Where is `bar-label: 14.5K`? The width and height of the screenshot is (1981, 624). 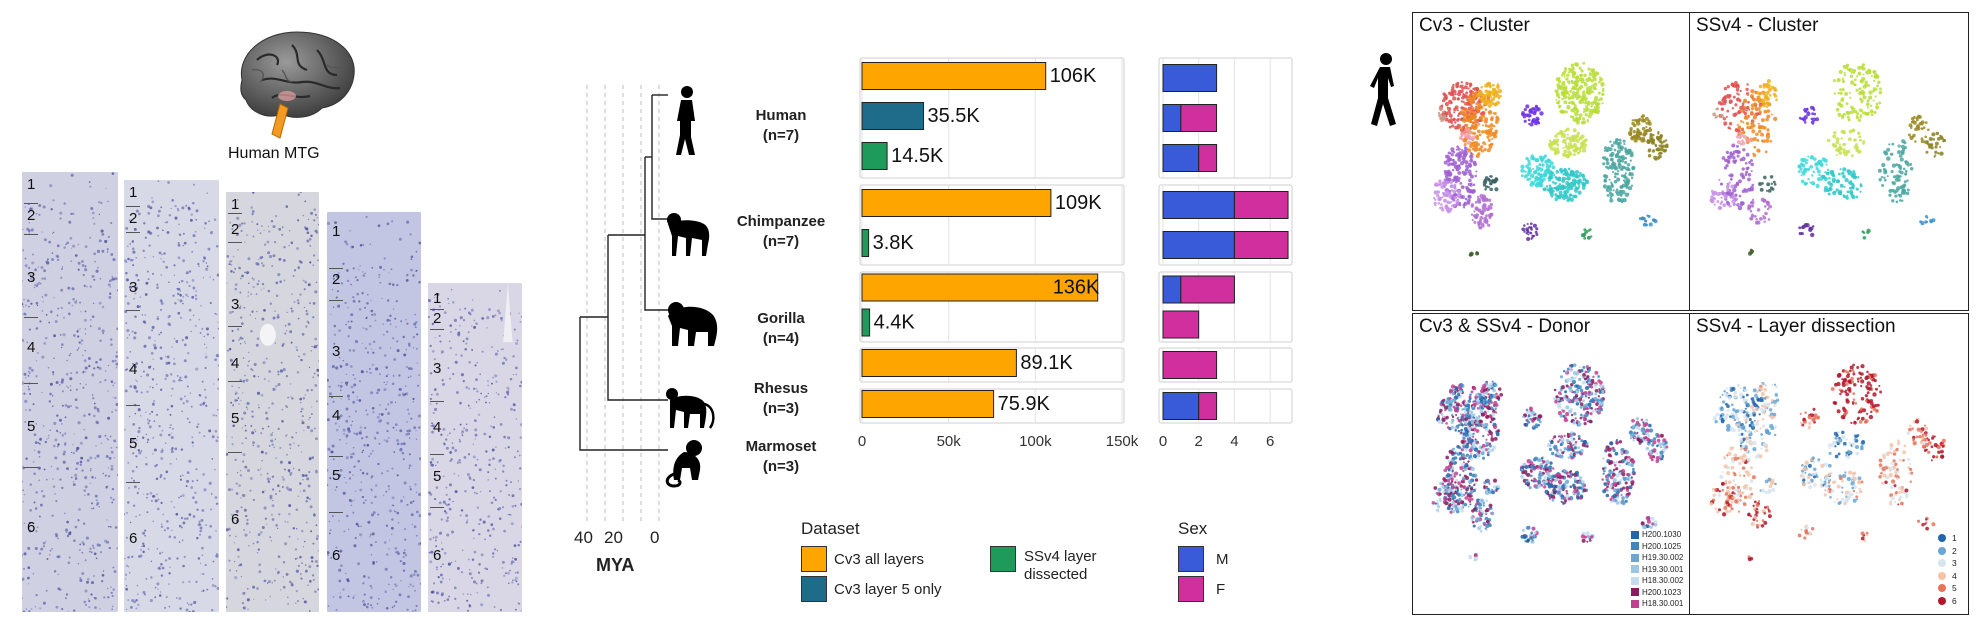 bar-label: 14.5K is located at coordinates (917, 156).